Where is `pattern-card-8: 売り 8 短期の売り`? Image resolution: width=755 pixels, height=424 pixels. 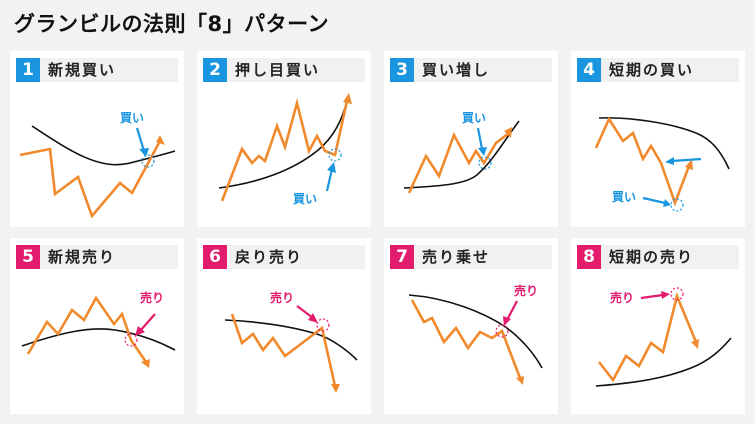
pattern-card-8: 売り 8 短期の売り is located at coordinates (658, 326).